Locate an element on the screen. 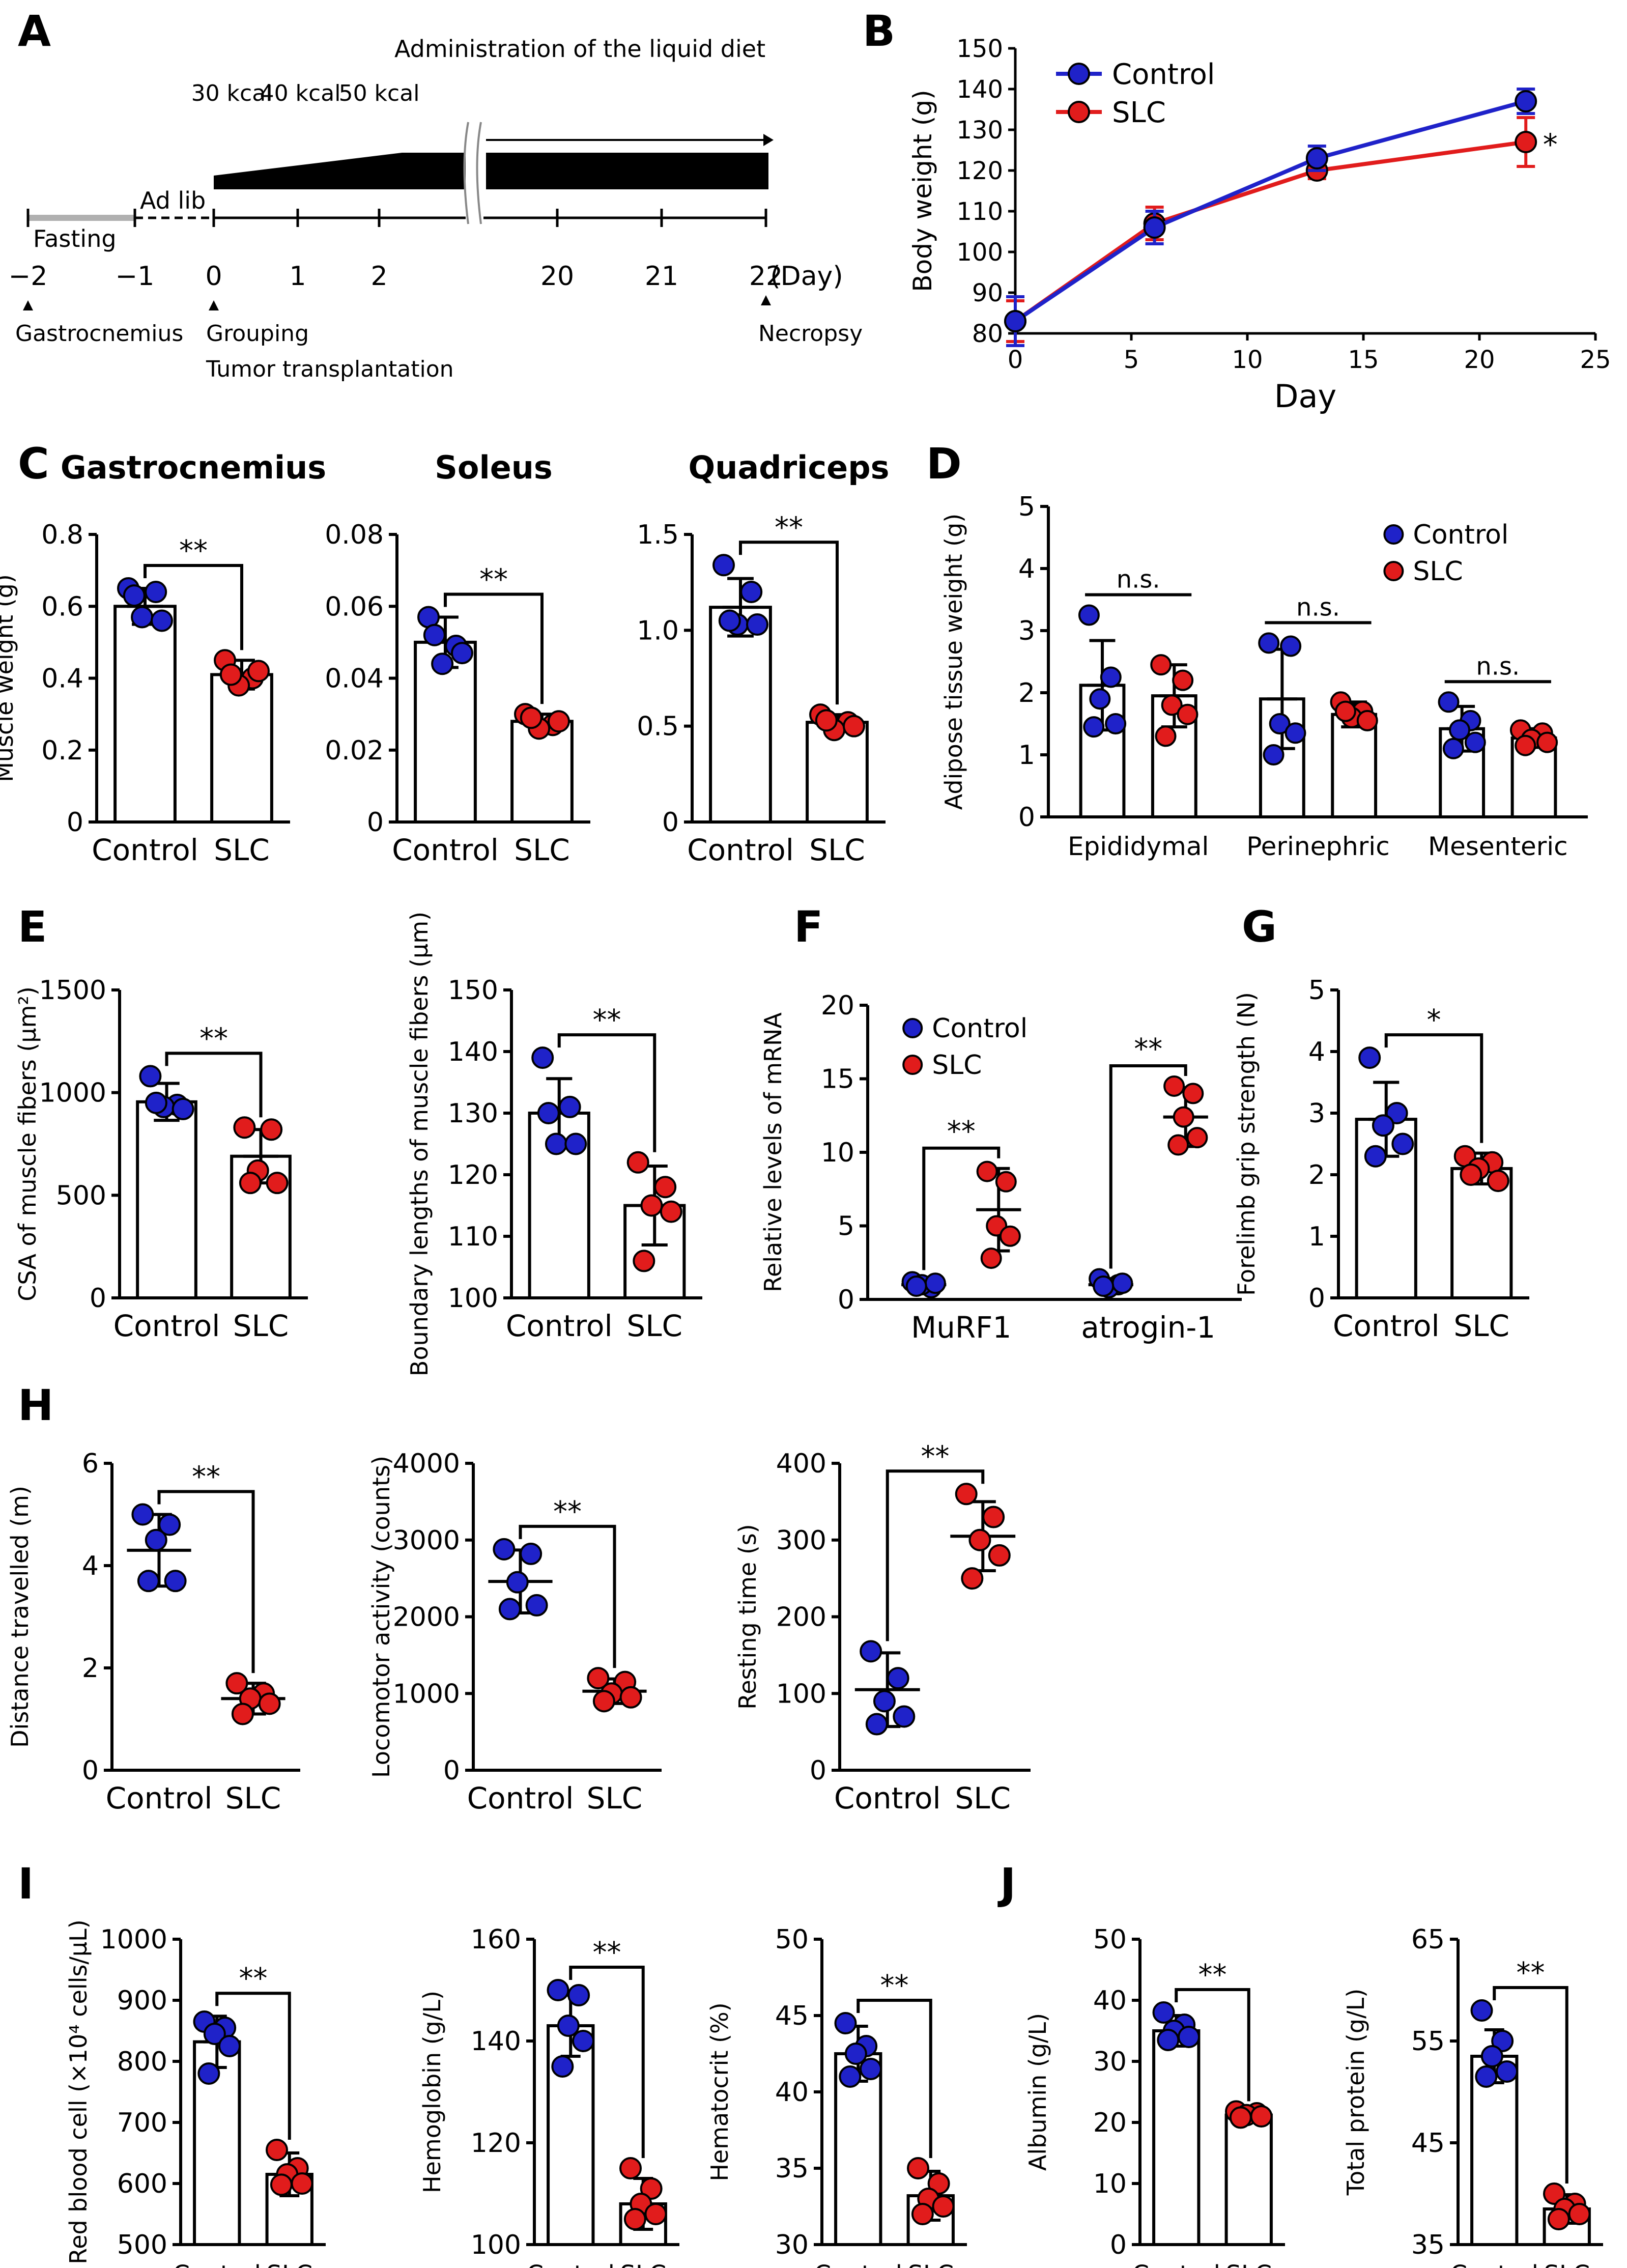 The width and height of the screenshot is (1627, 2268). y-tick-label: 50 is located at coordinates (1110, 1940).